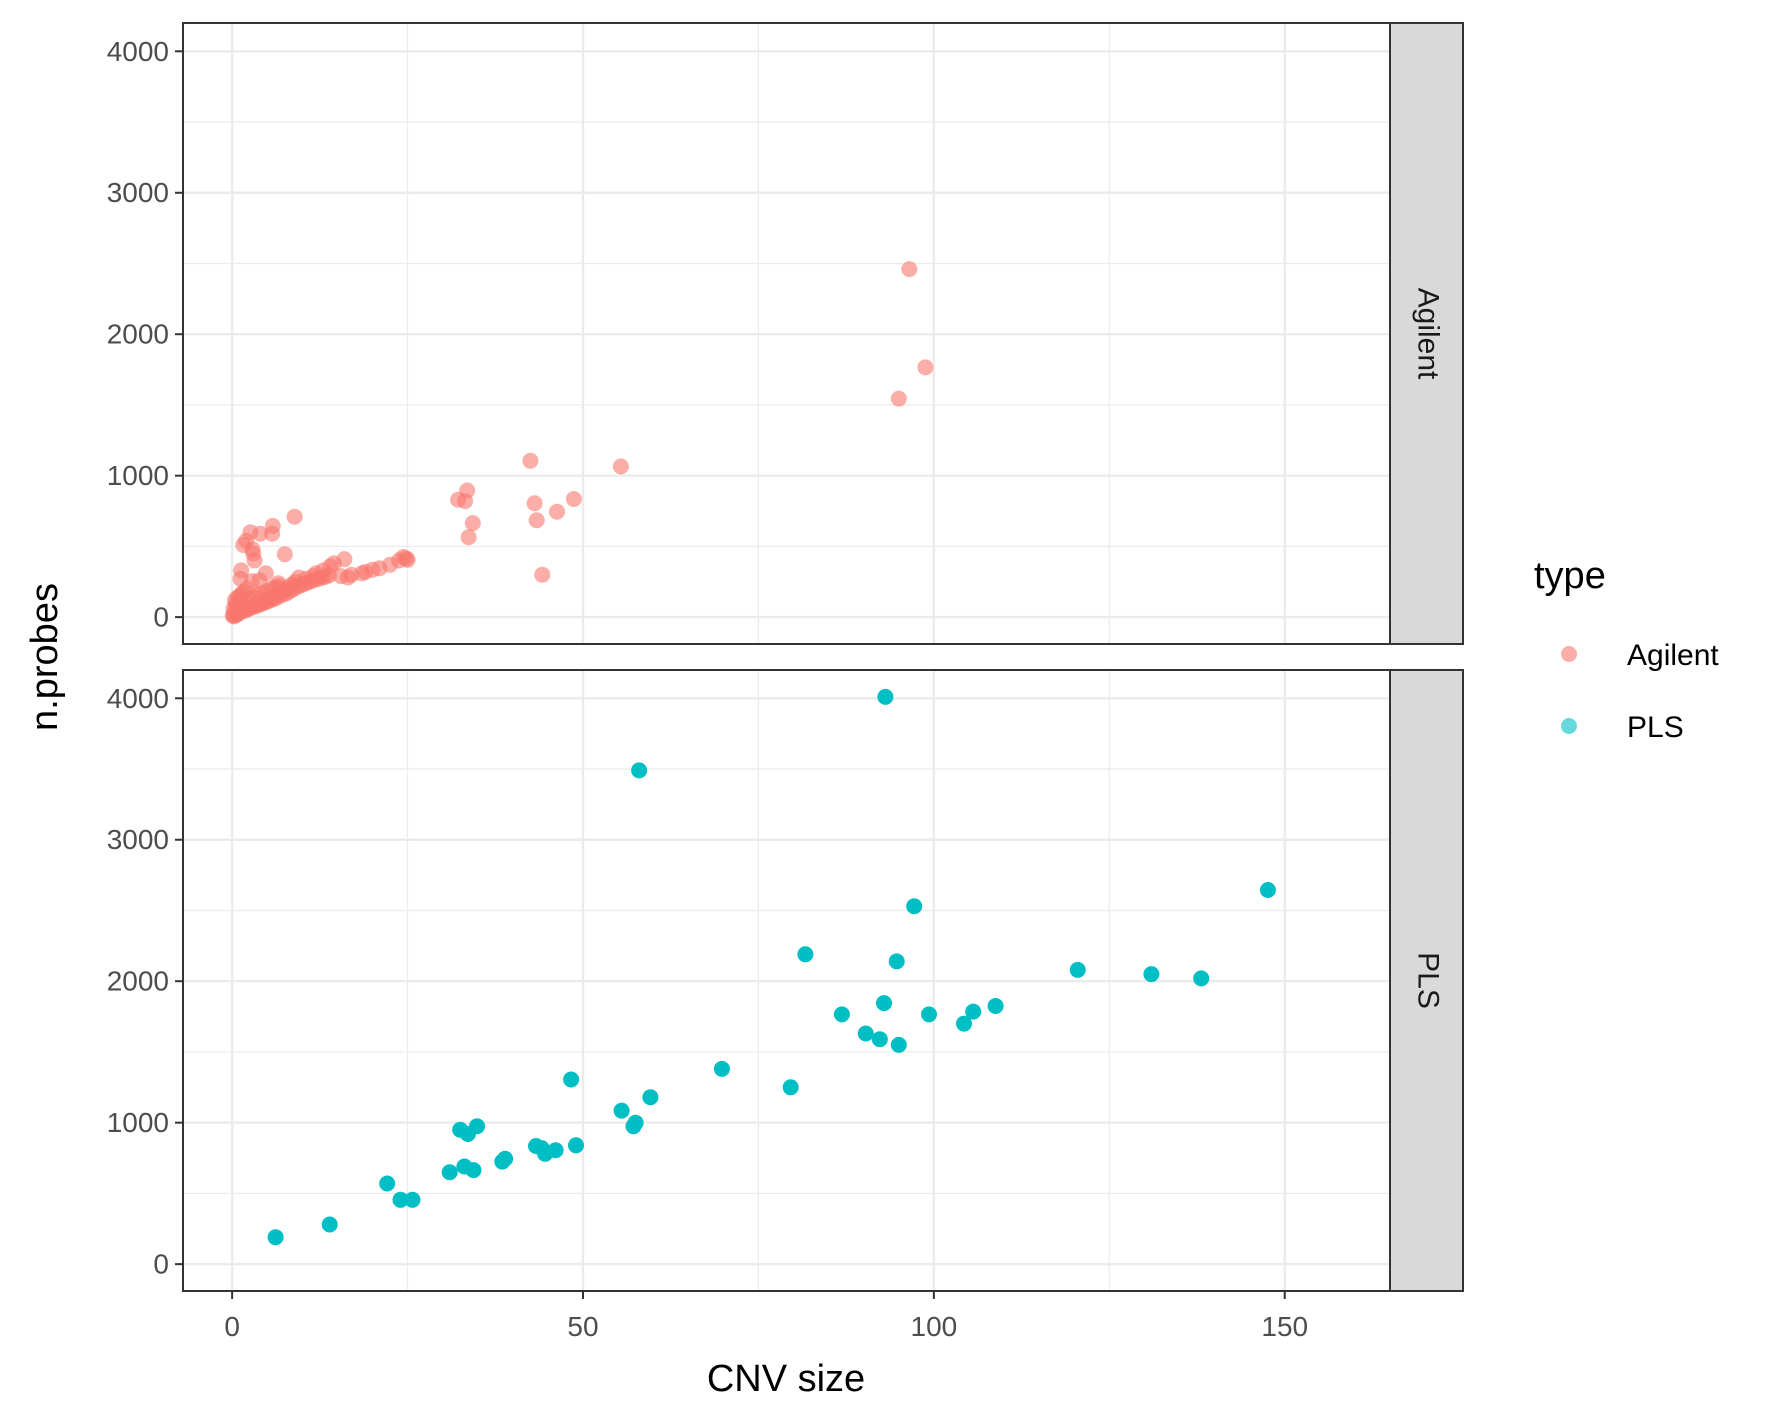  What do you see at coordinates (1569, 654) in the screenshot?
I see `legend-key-agilent` at bounding box center [1569, 654].